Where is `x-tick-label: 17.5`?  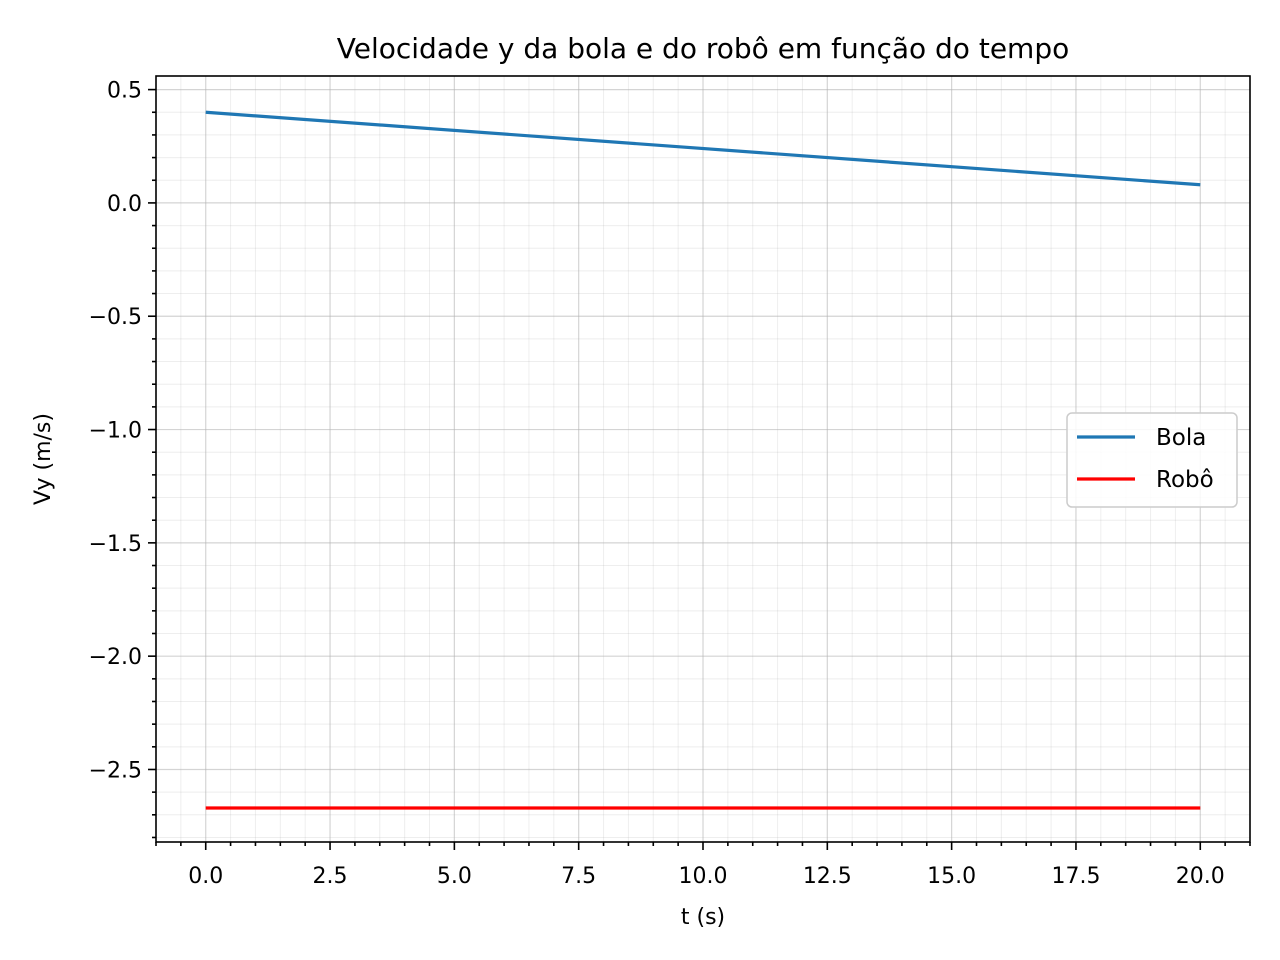
x-tick-label: 17.5 is located at coordinates (1075, 876).